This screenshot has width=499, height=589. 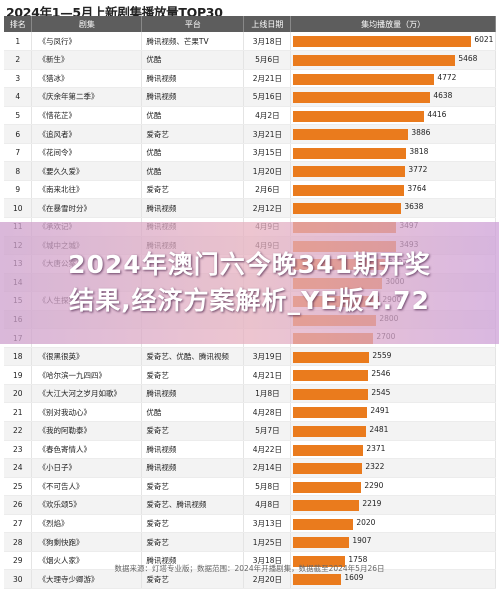 I want to click on rank-cell: 23, so click(x=18, y=450).